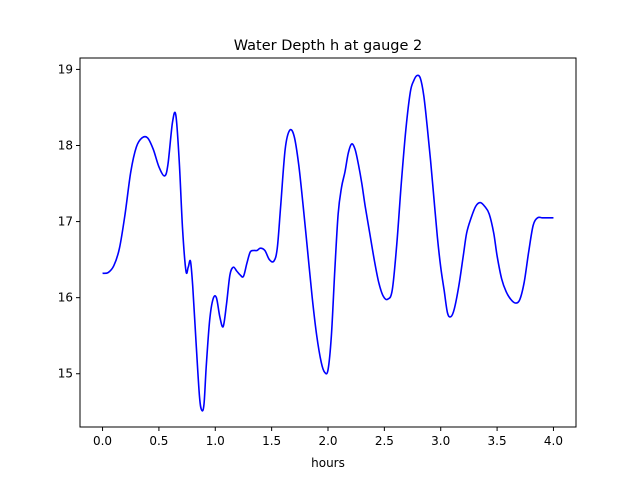 Image resolution: width=640 pixels, height=485 pixels. What do you see at coordinates (102, 441) in the screenshot?
I see `x-tick-label: 0.0` at bounding box center [102, 441].